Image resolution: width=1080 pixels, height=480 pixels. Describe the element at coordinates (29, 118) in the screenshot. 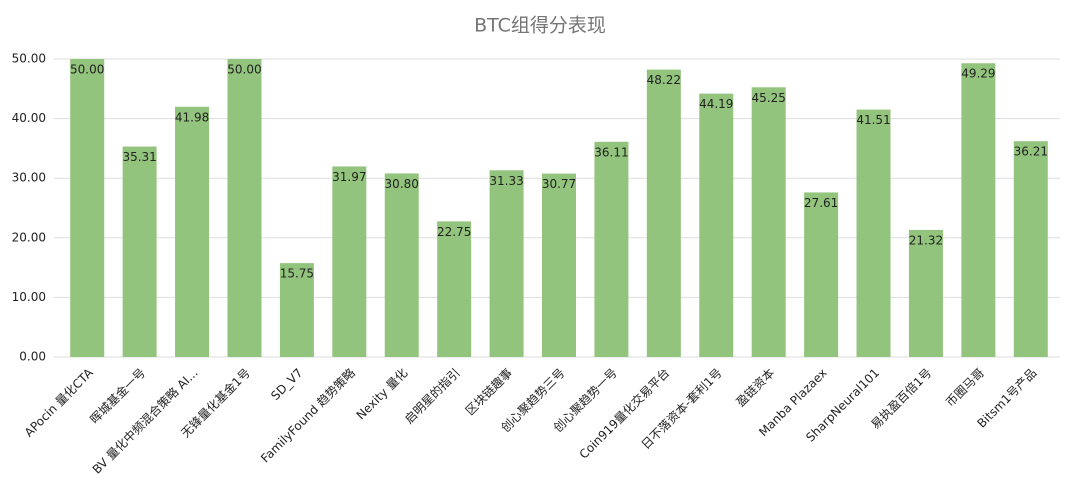

I see `y-tick-label: 40.00` at that location.